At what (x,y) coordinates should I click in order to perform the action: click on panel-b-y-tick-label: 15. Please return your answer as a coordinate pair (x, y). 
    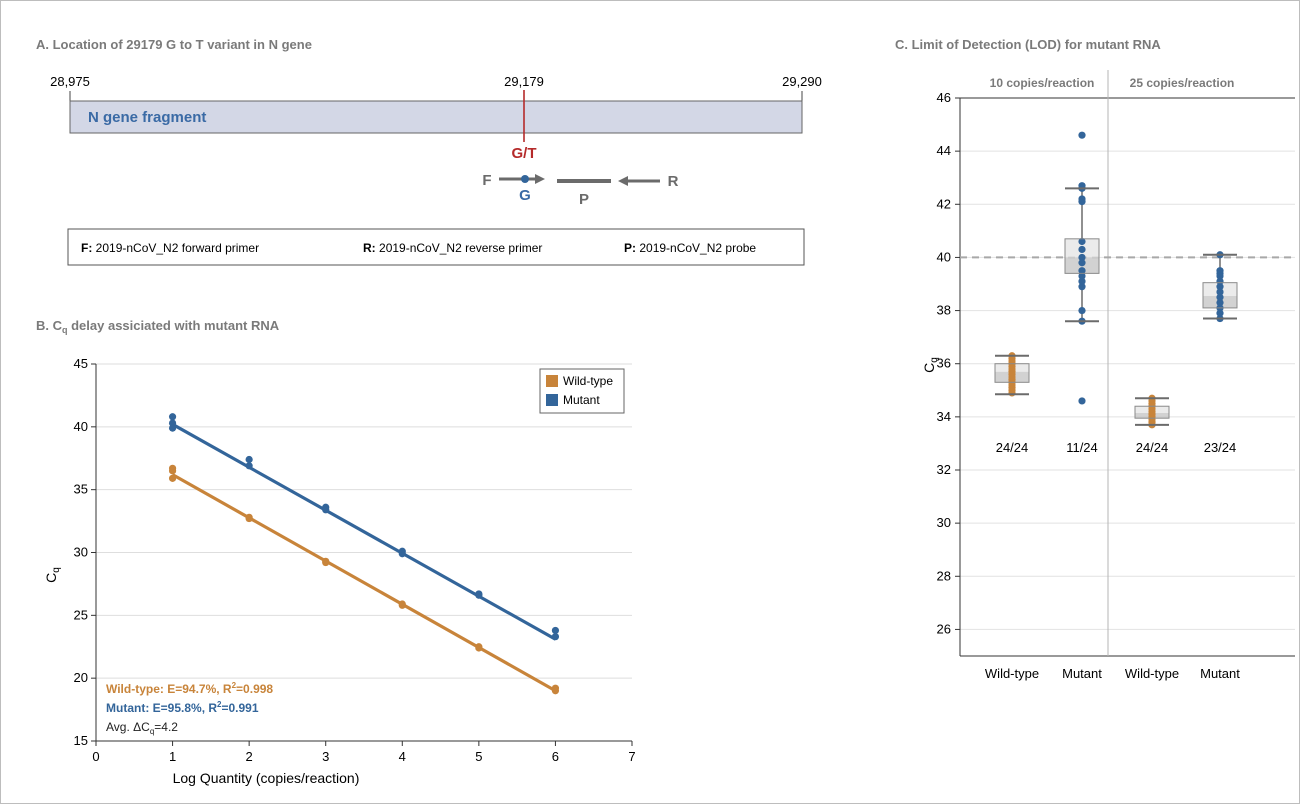
    Looking at the image, I should click on (81, 740).